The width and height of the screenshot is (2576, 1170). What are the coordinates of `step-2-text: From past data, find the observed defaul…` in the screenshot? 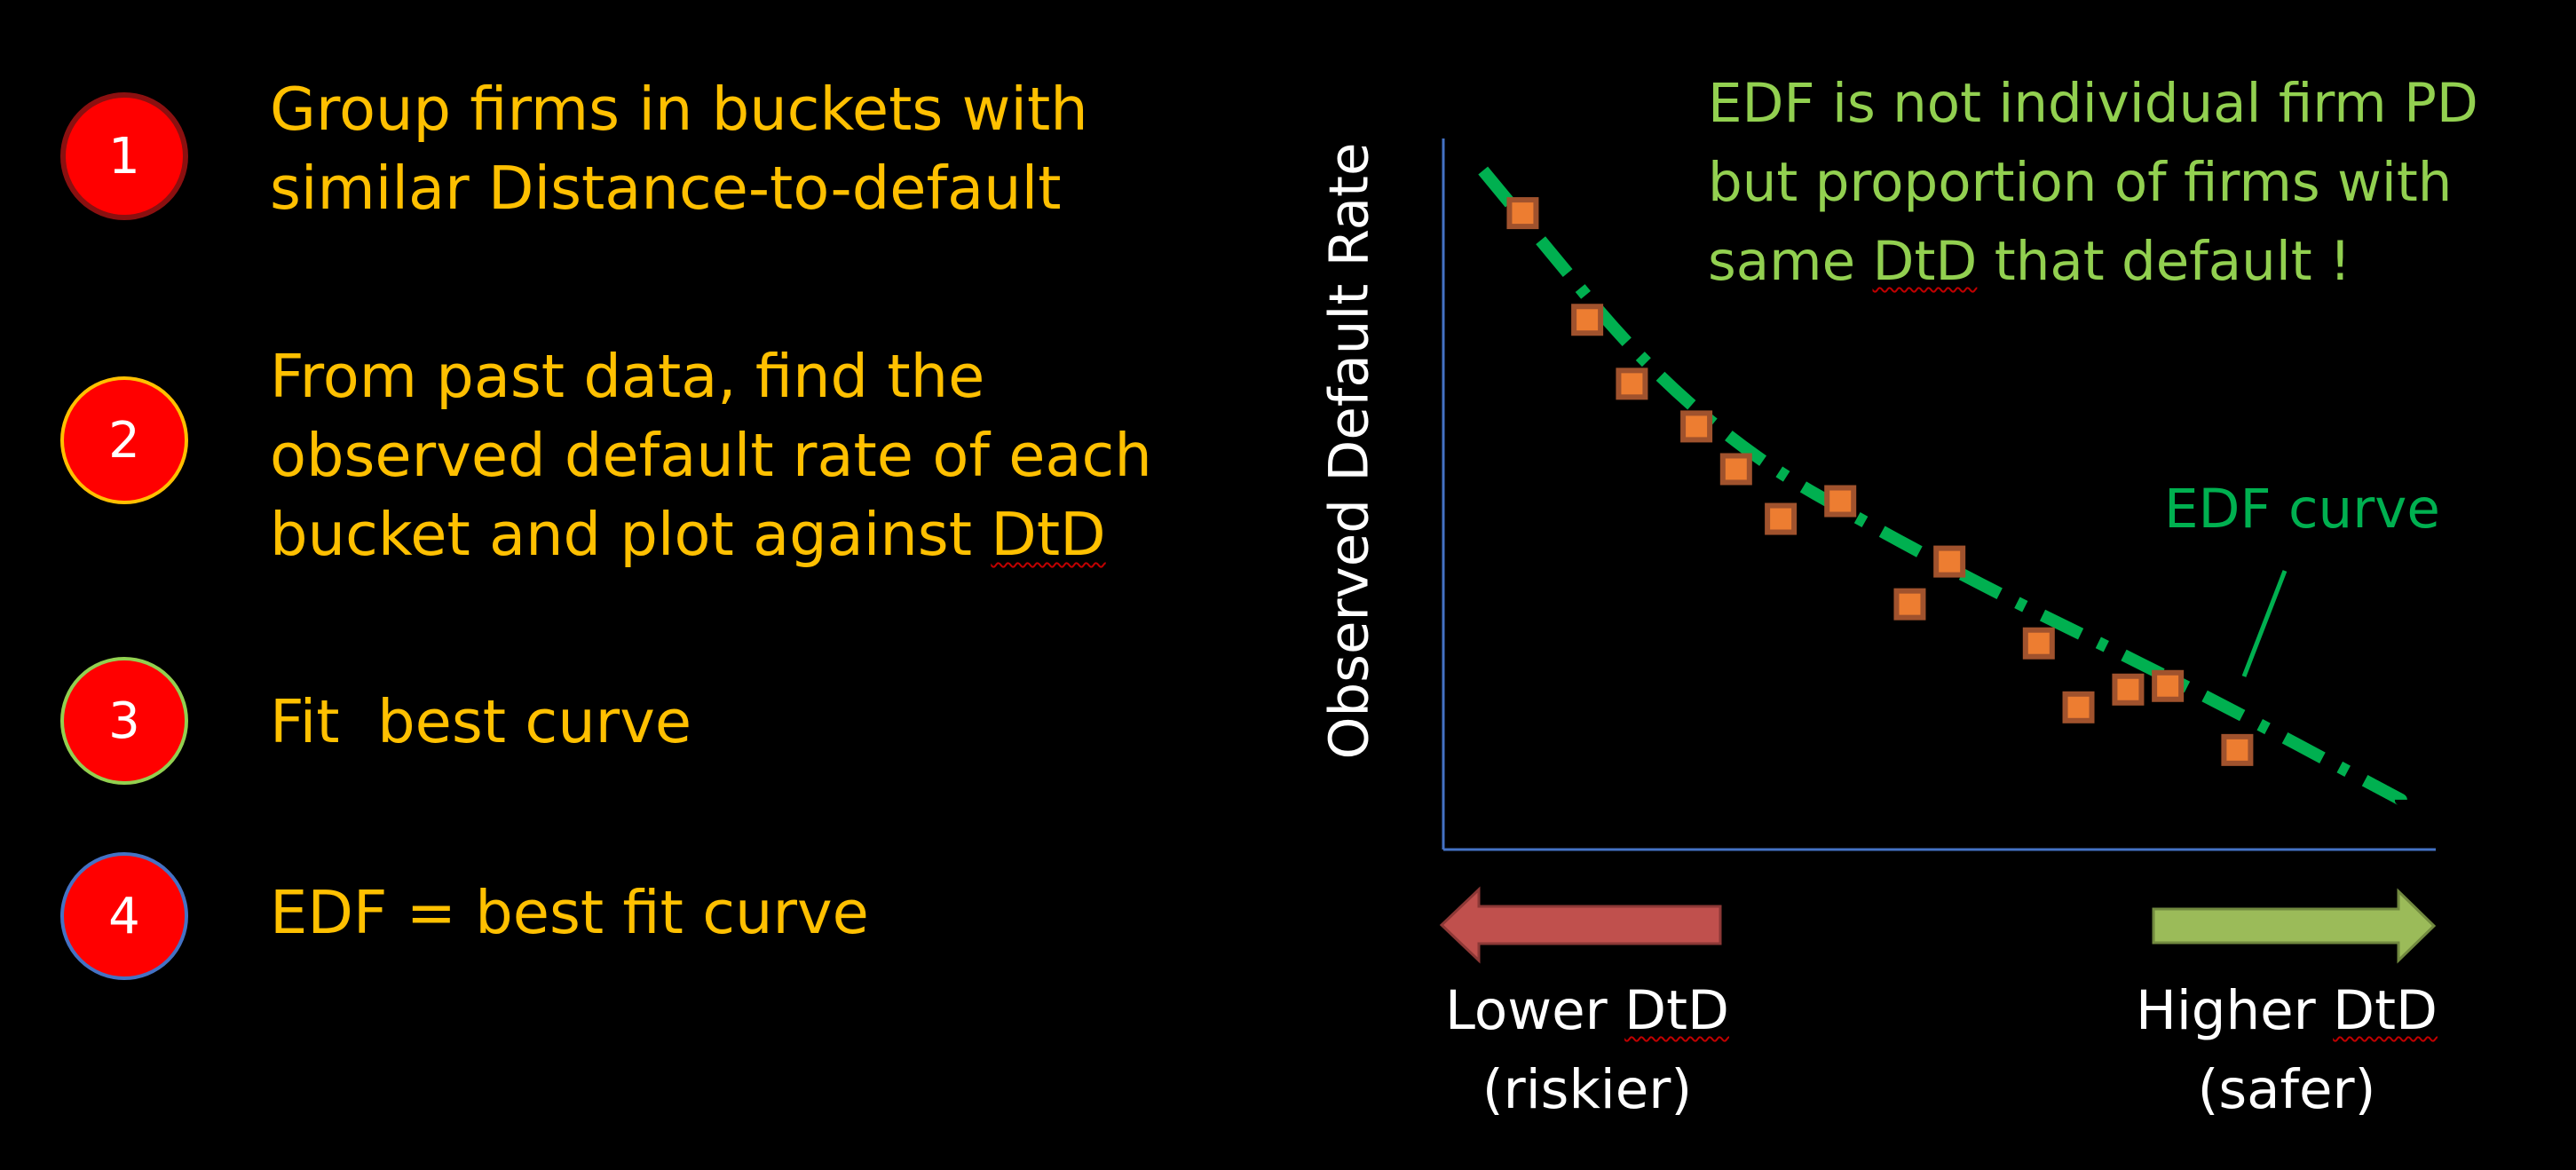 It's located at (711, 455).